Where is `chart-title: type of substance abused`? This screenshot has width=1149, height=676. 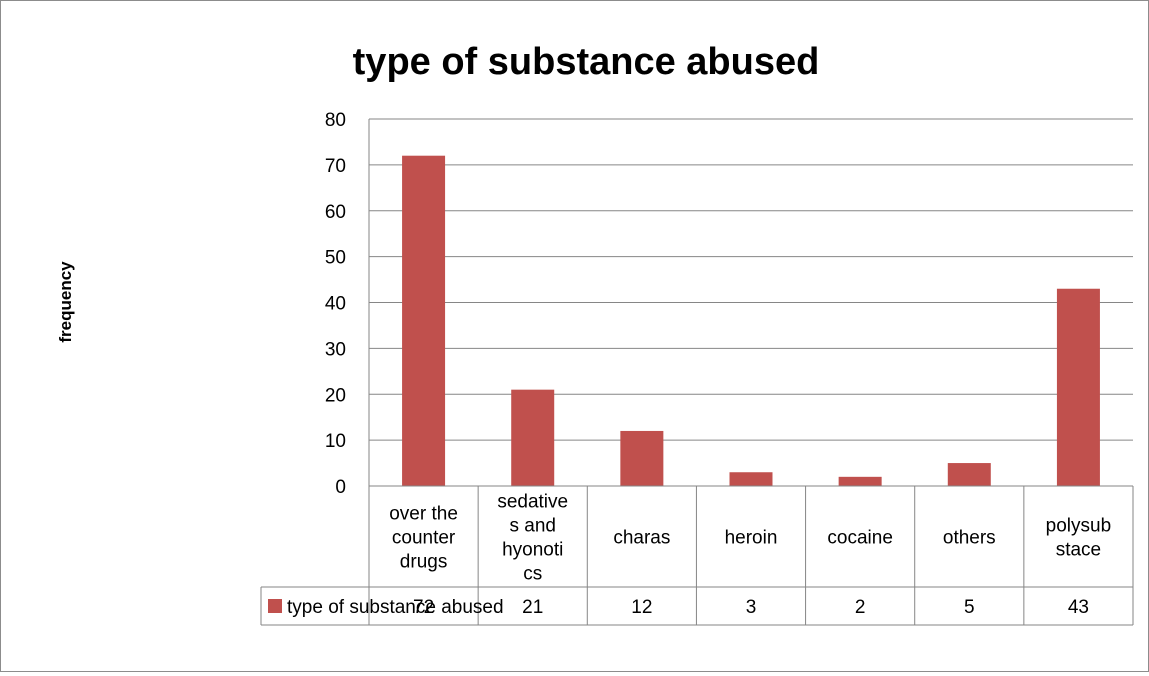
chart-title: type of substance abused is located at coordinates (586, 62).